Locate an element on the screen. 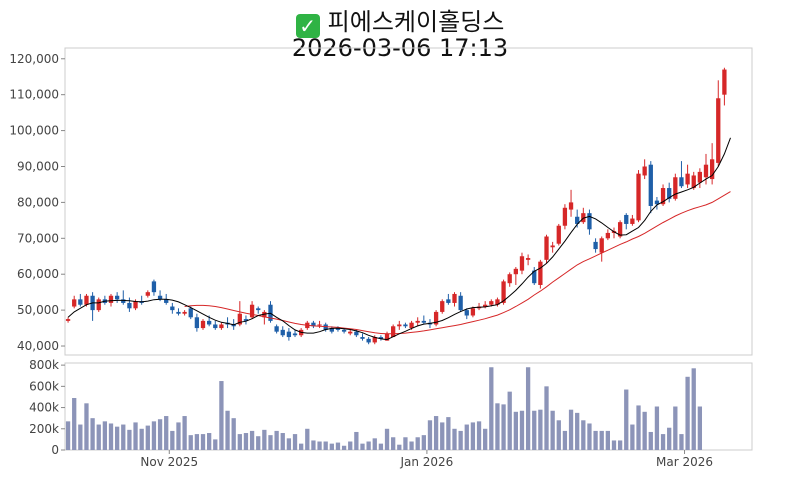 Image resolution: width=800 pixels, height=500 pixels. volume-y-tick-label: 400k is located at coordinates (44, 408).